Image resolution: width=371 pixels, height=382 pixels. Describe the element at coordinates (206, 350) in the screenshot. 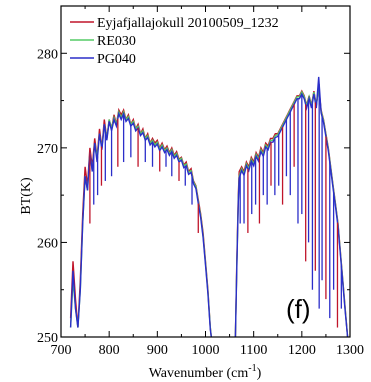

I see `x-tick-label: 1000` at that location.